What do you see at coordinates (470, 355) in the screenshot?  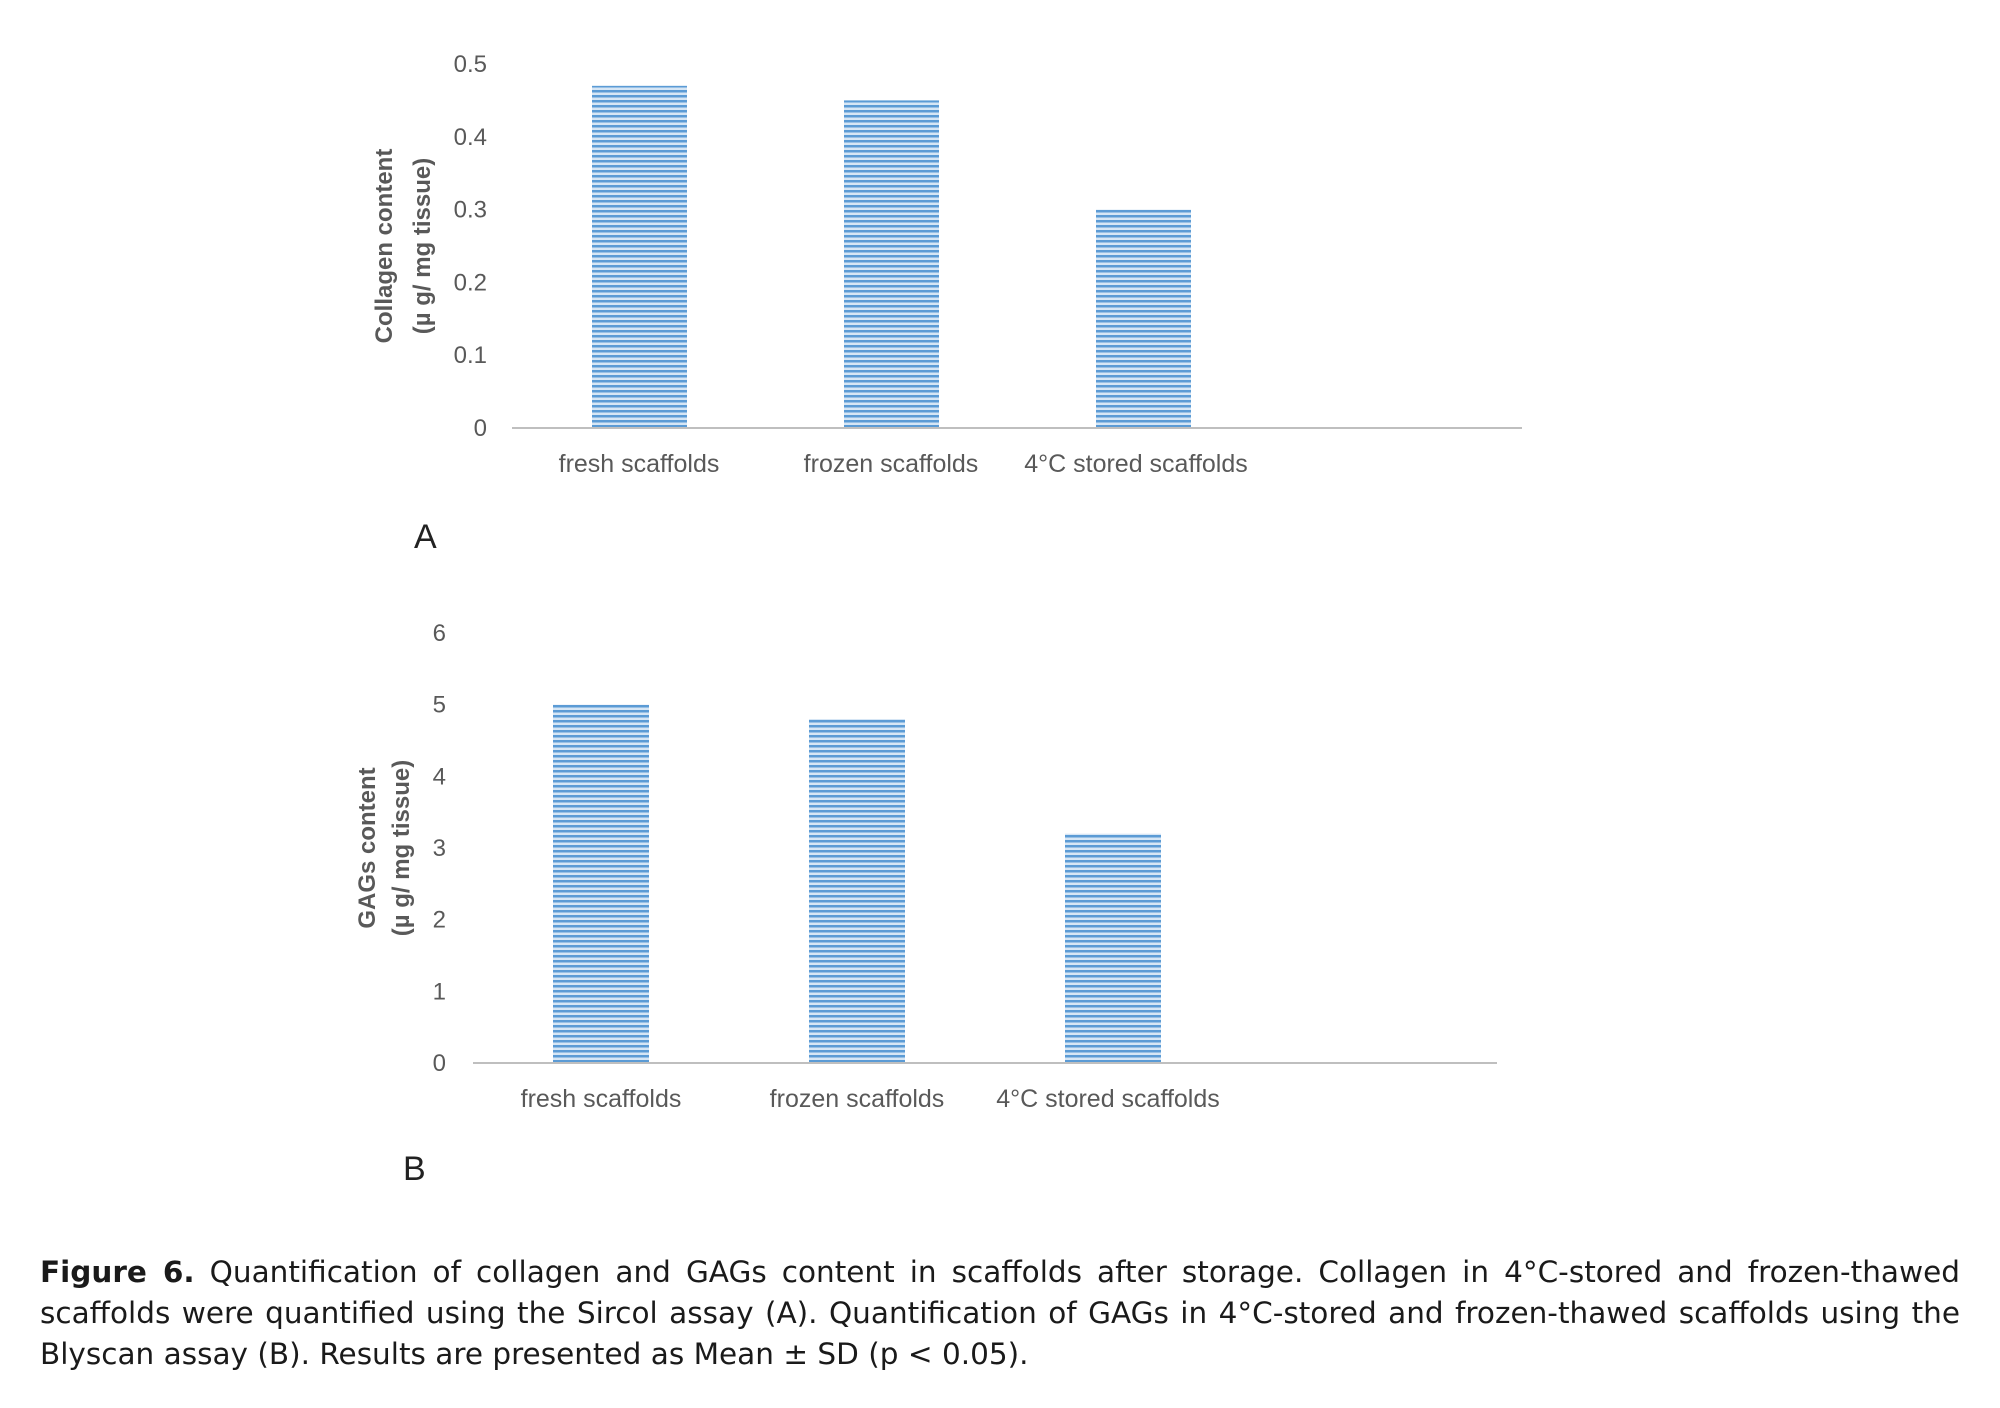 I see `y-tick-label-a-1: 0.1` at bounding box center [470, 355].